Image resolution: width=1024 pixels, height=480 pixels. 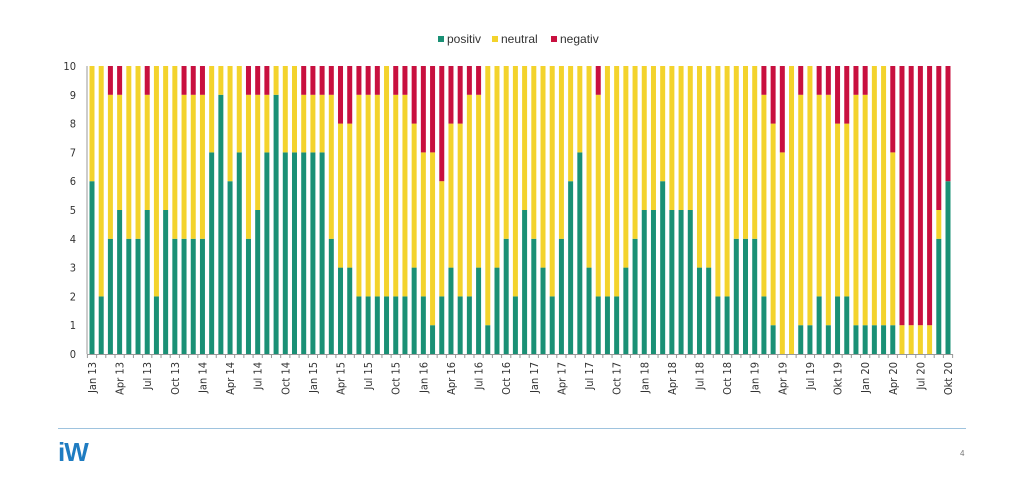 I want to click on legend-swatch-negativ, so click(x=554, y=39).